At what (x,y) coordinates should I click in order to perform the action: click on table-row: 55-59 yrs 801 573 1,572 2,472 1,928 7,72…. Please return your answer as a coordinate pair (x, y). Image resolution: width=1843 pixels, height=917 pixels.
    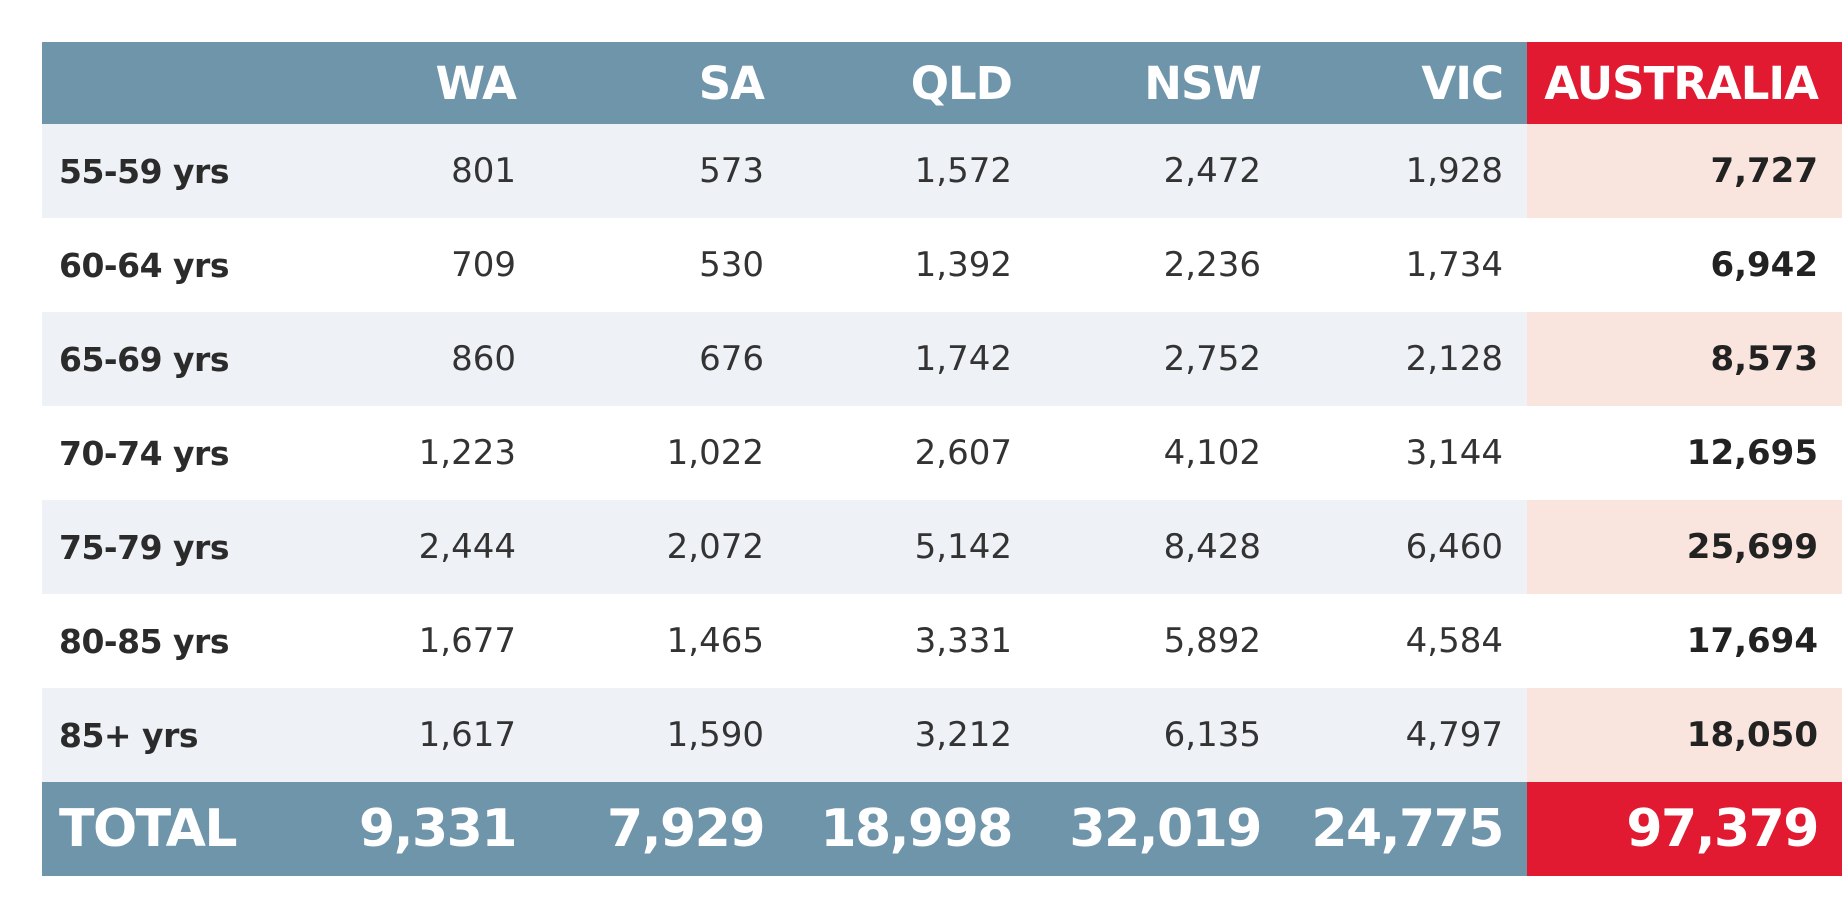
    Looking at the image, I should click on (942, 171).